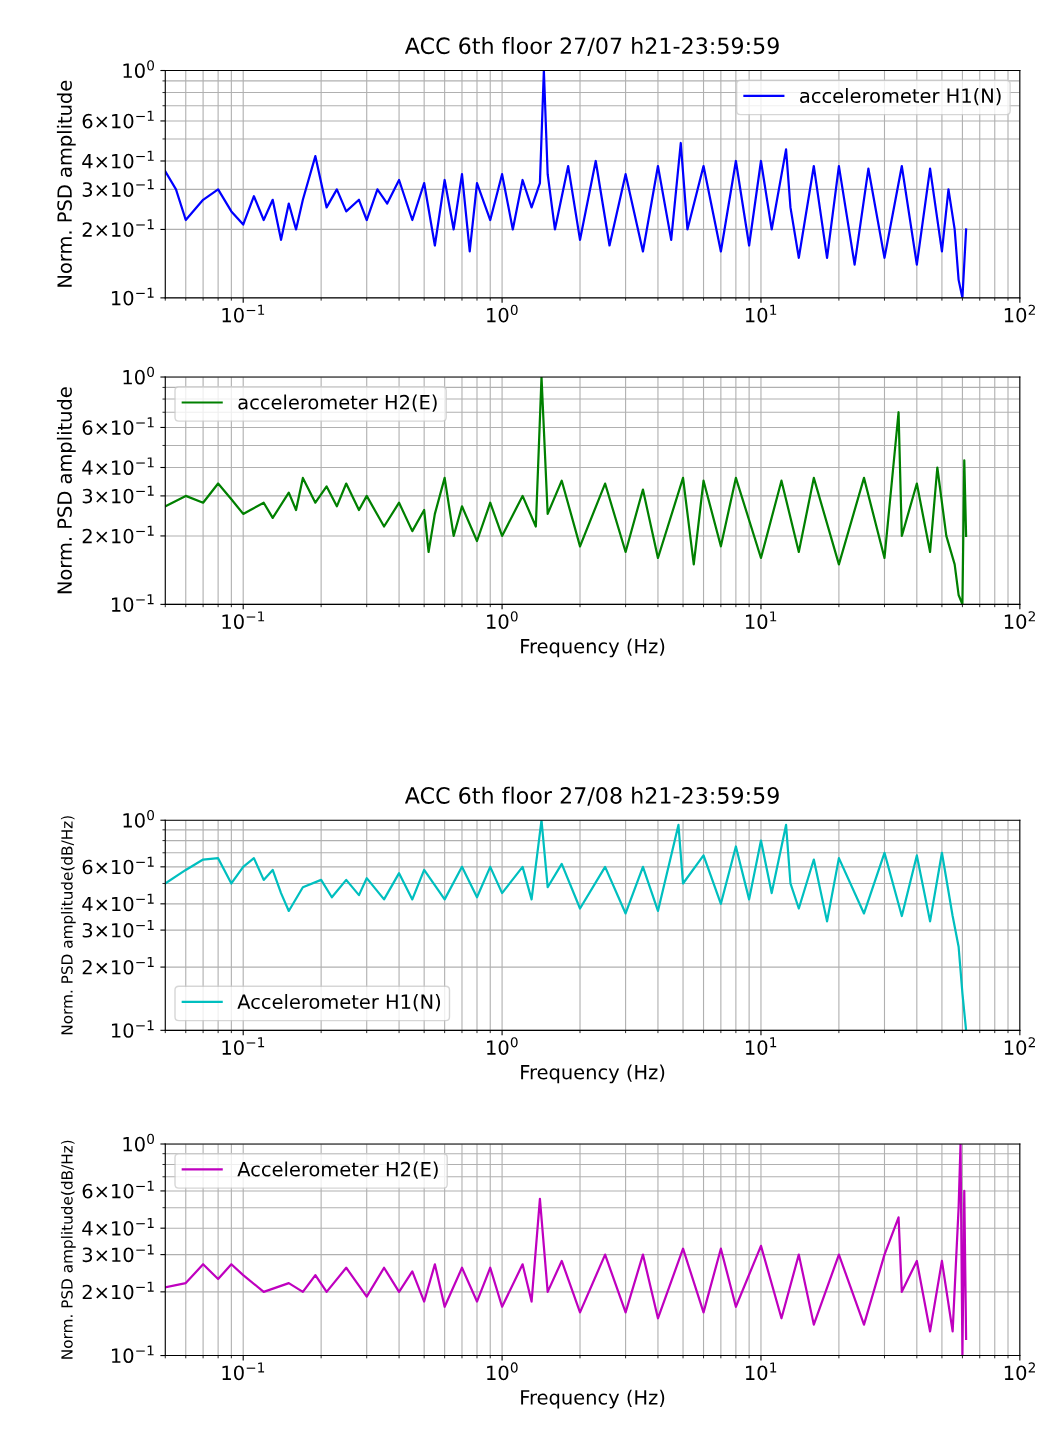 The height and width of the screenshot is (1439, 1046). I want to click on legend-label: accelerometer H2(E), so click(337, 403).